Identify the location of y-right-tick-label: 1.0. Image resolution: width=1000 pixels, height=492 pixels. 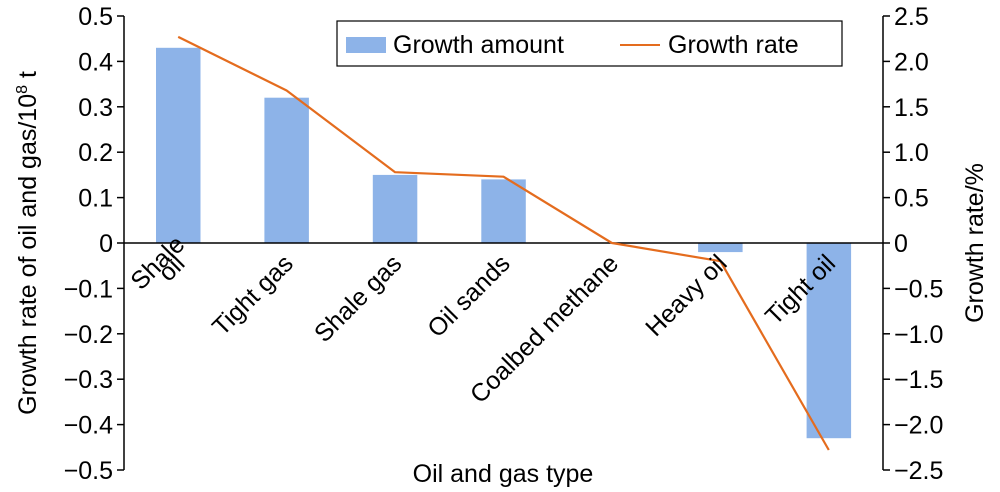
(911, 153).